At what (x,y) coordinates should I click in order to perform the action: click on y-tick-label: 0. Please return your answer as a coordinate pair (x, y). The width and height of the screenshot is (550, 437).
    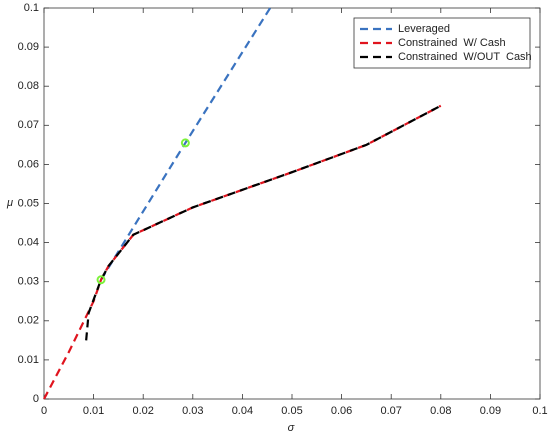
    Looking at the image, I should click on (36, 399).